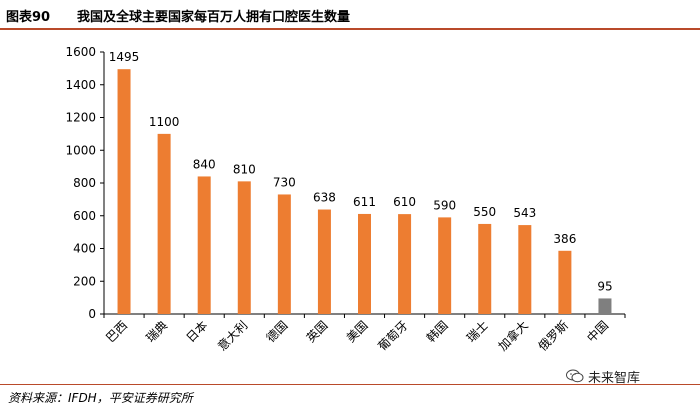 The image size is (700, 407). Describe the element at coordinates (100, 398) in the screenshot. I see `source-note: 资料来源：IFDH，平安证券研究所` at that location.